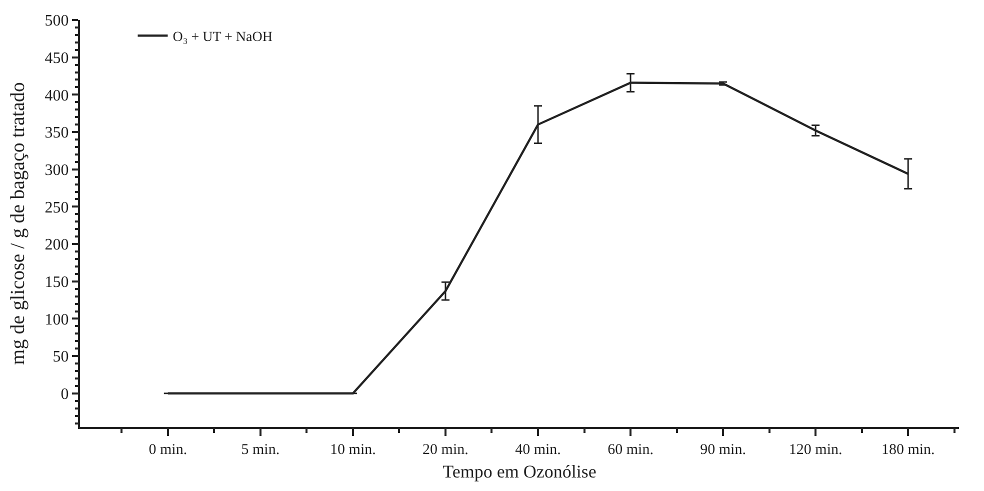 The image size is (984, 491). Describe the element at coordinates (56, 95) in the screenshot. I see `y-tick-label: 400` at that location.